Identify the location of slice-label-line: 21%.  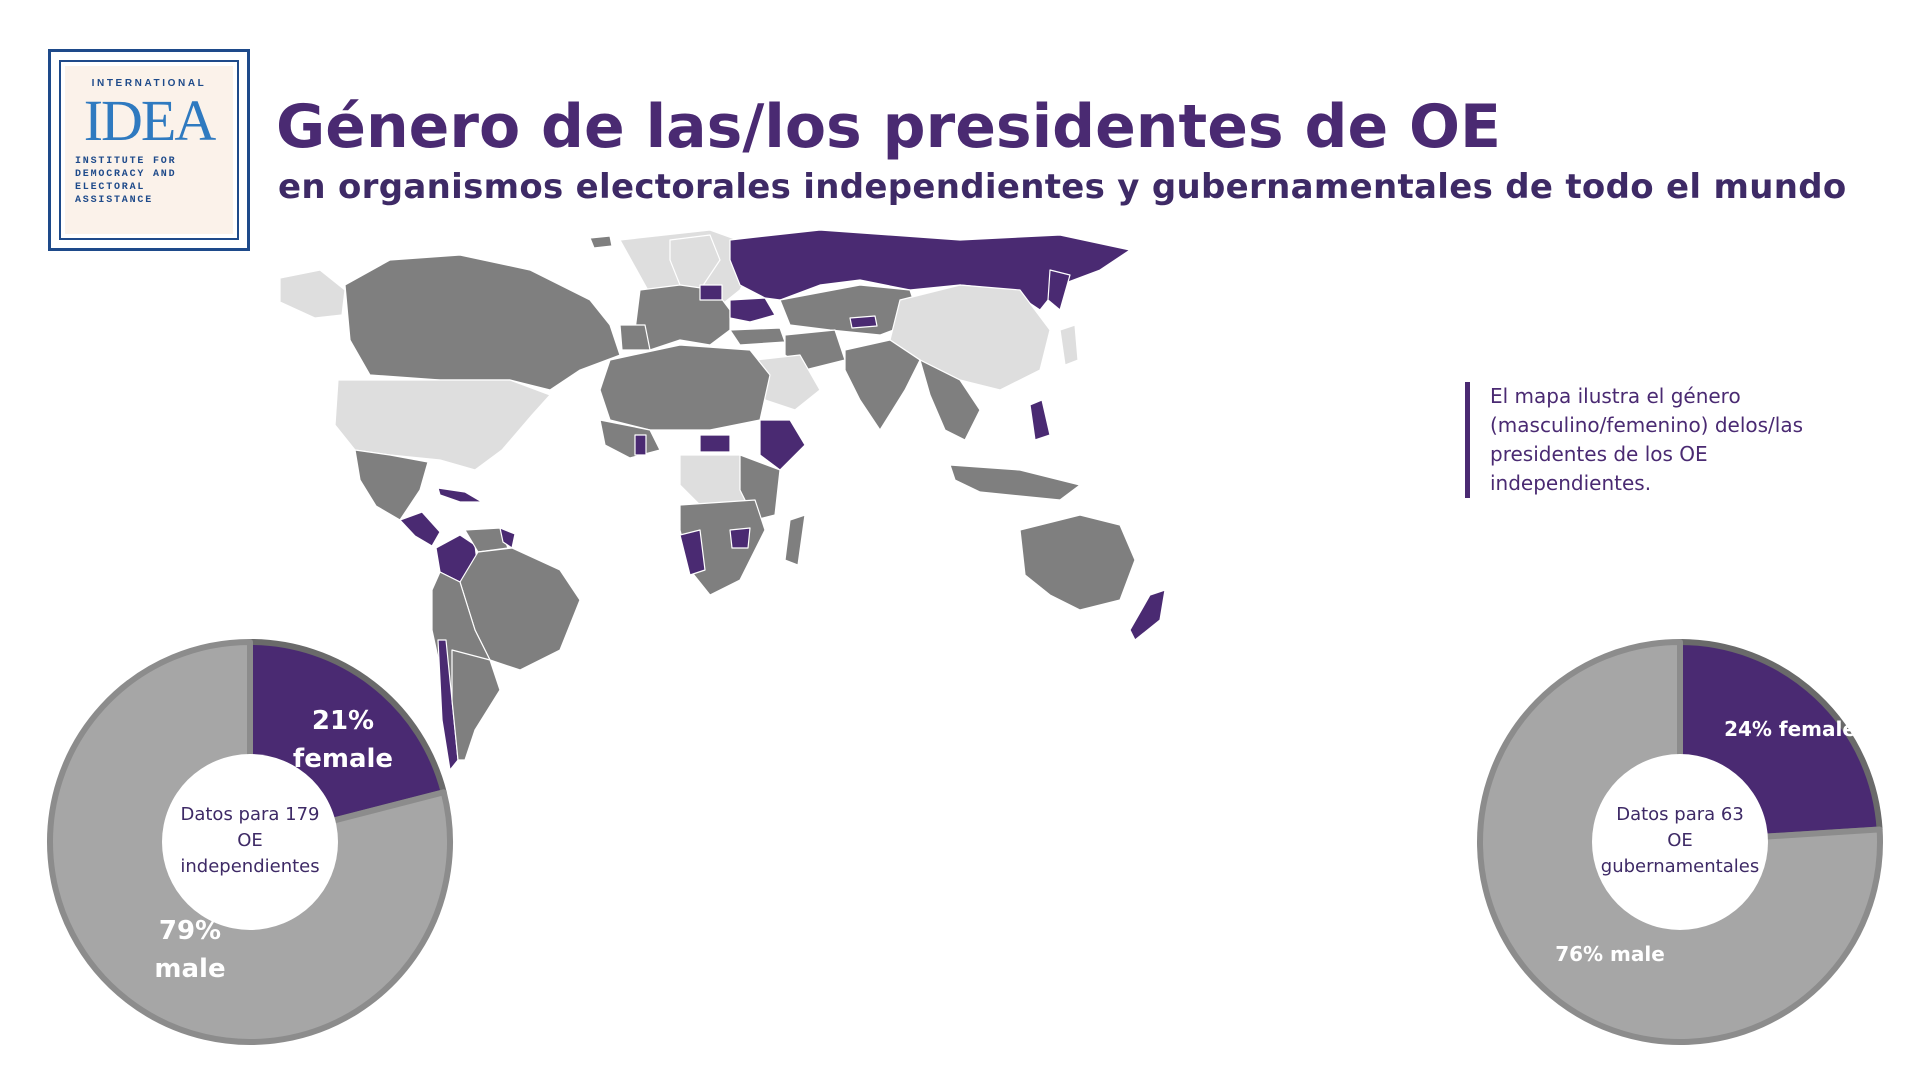
(343, 721).